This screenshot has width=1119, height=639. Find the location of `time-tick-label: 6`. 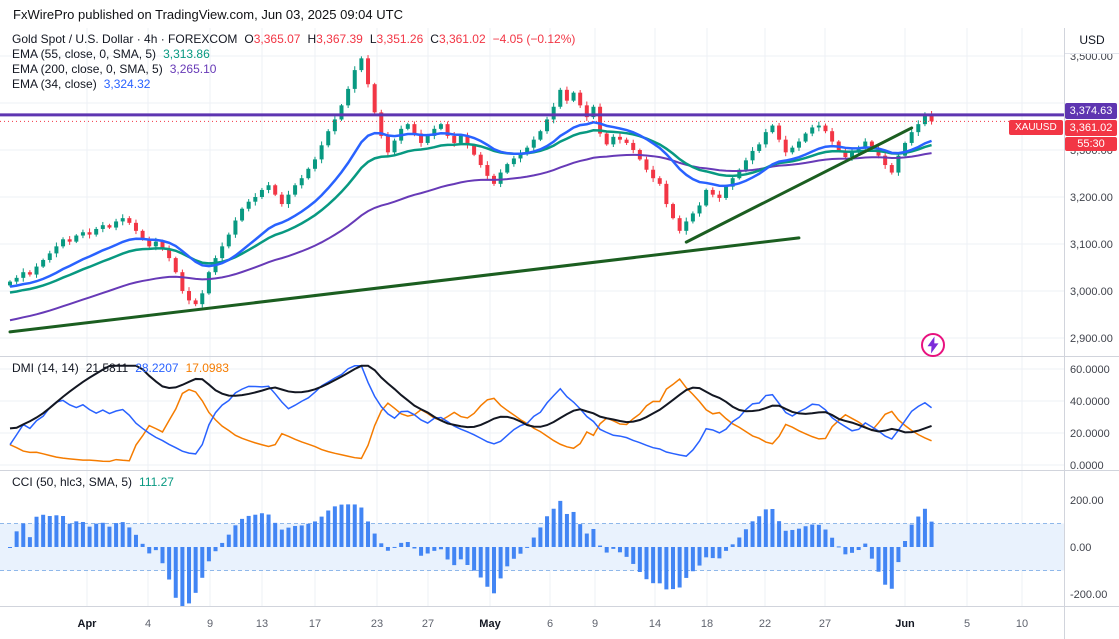

time-tick-label: 6 is located at coordinates (550, 624).